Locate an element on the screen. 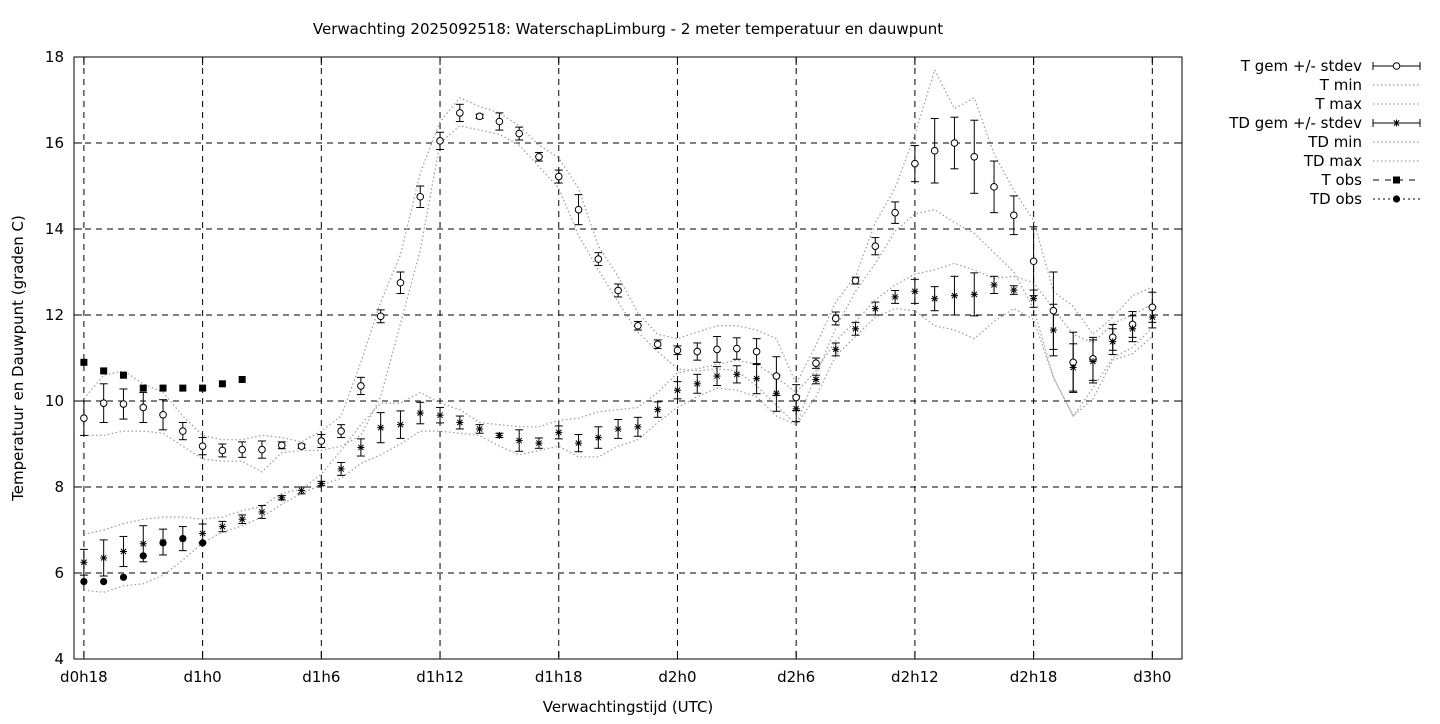  legend-entry: TD max is located at coordinates (1361, 161).